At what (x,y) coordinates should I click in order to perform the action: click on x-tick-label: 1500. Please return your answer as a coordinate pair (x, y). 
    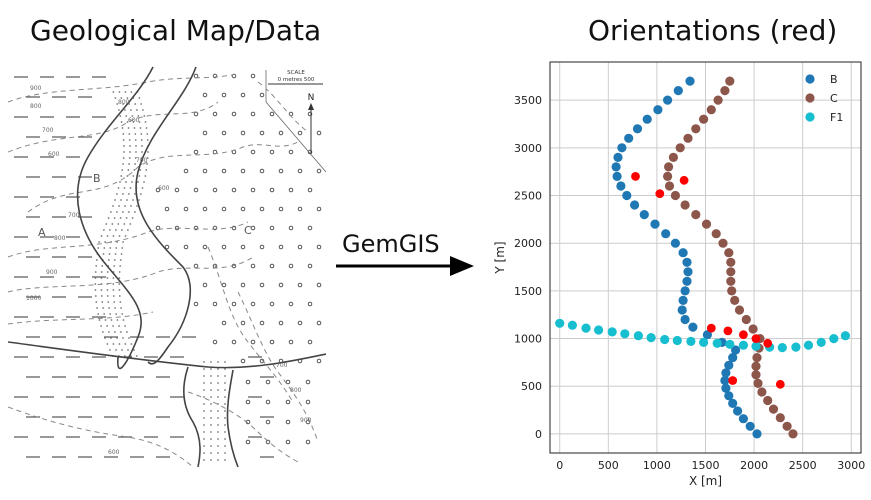
    Looking at the image, I should click on (706, 465).